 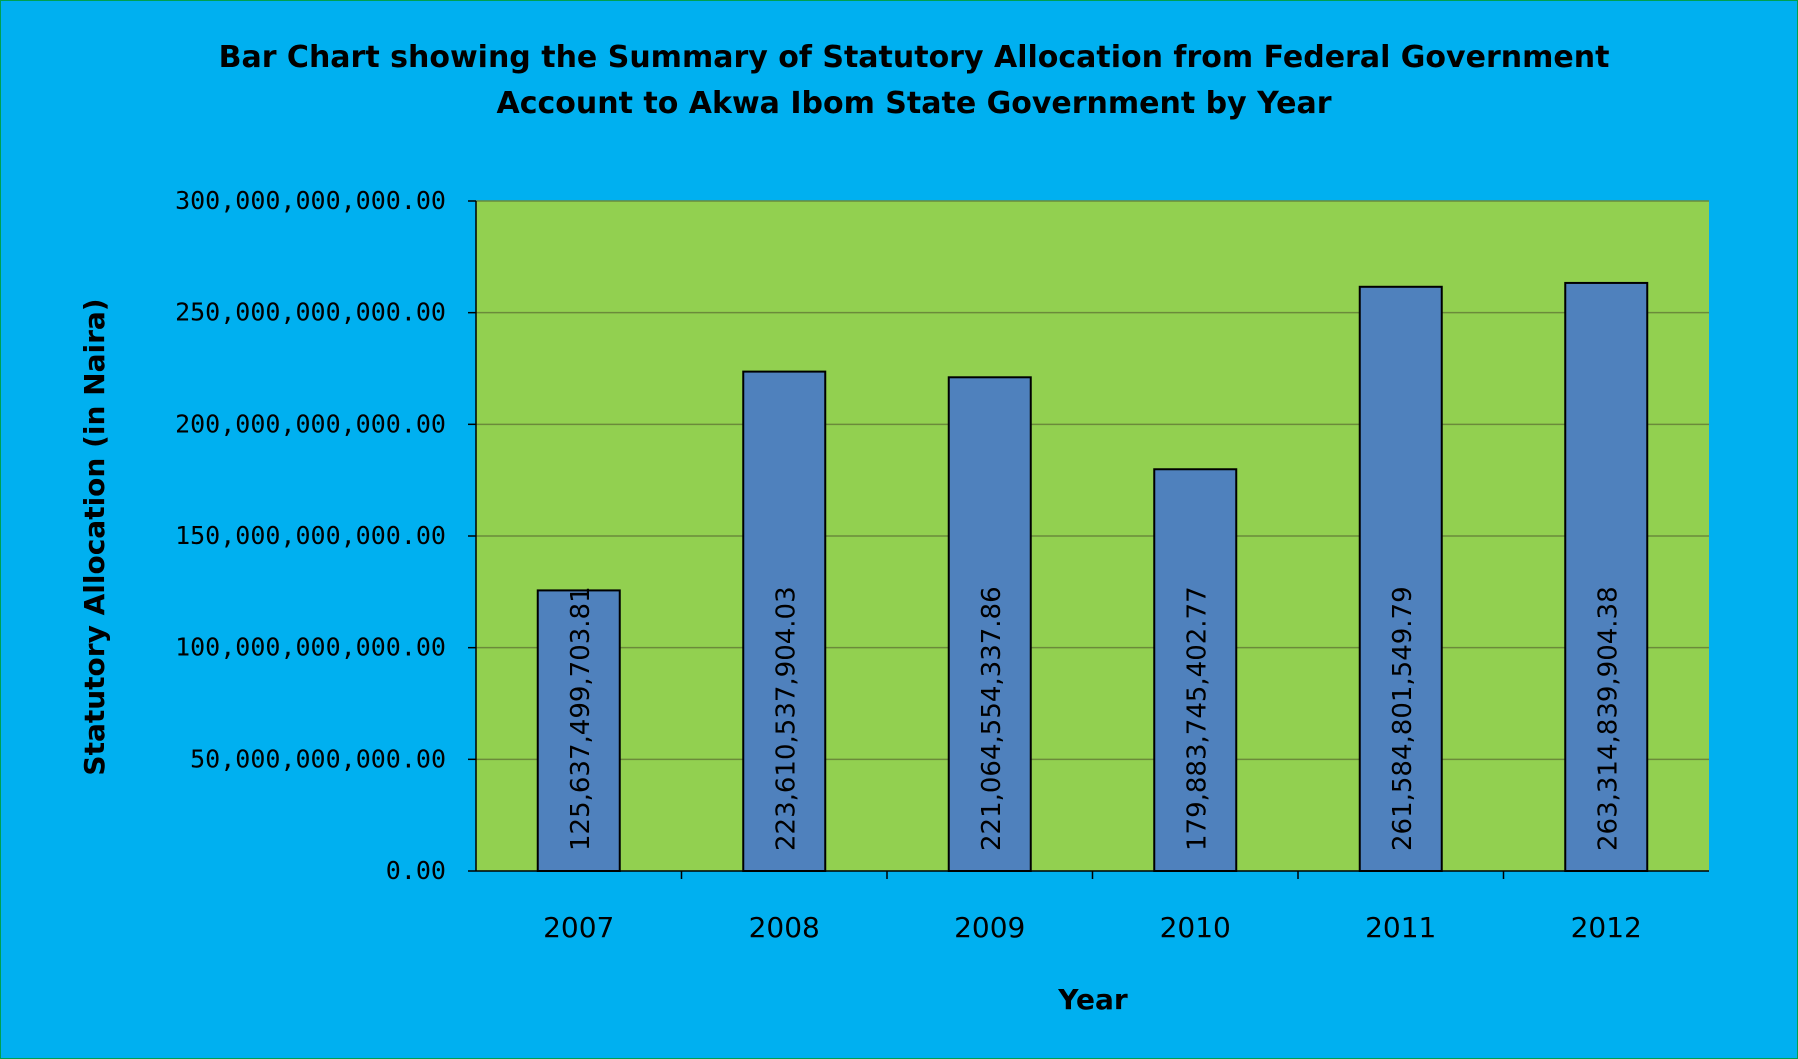 What do you see at coordinates (94, 536) in the screenshot?
I see `y-axis-title: Statutory Allocation (in Naira)` at bounding box center [94, 536].